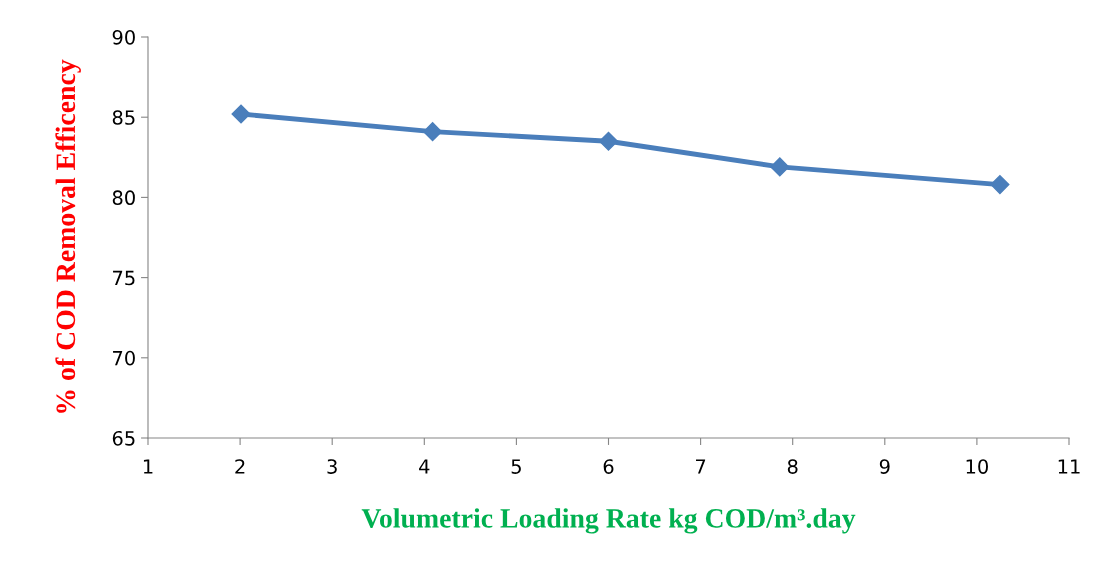 The image size is (1106, 580). Describe the element at coordinates (1069, 466) in the screenshot. I see `x-tick-label: 11` at that location.